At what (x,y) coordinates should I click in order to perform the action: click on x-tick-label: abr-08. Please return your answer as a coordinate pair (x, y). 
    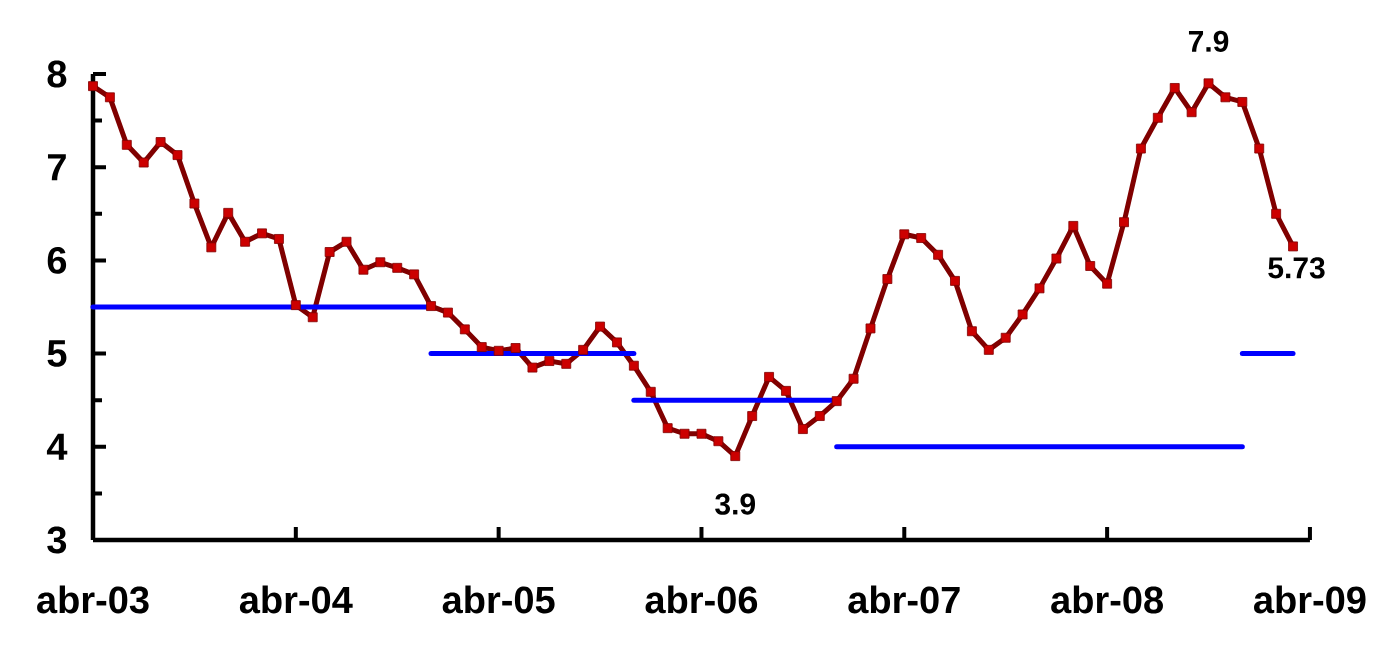
    Looking at the image, I should click on (1107, 599).